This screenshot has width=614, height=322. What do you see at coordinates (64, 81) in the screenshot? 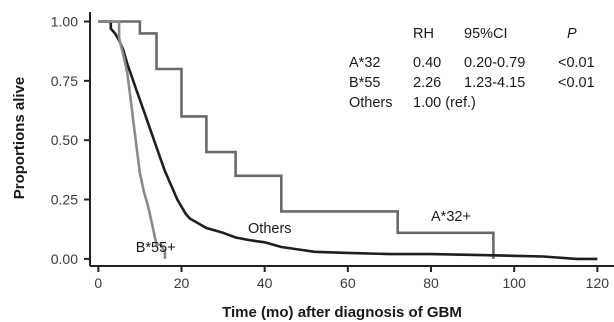
I see `y-tick-label: 0.75` at bounding box center [64, 81].